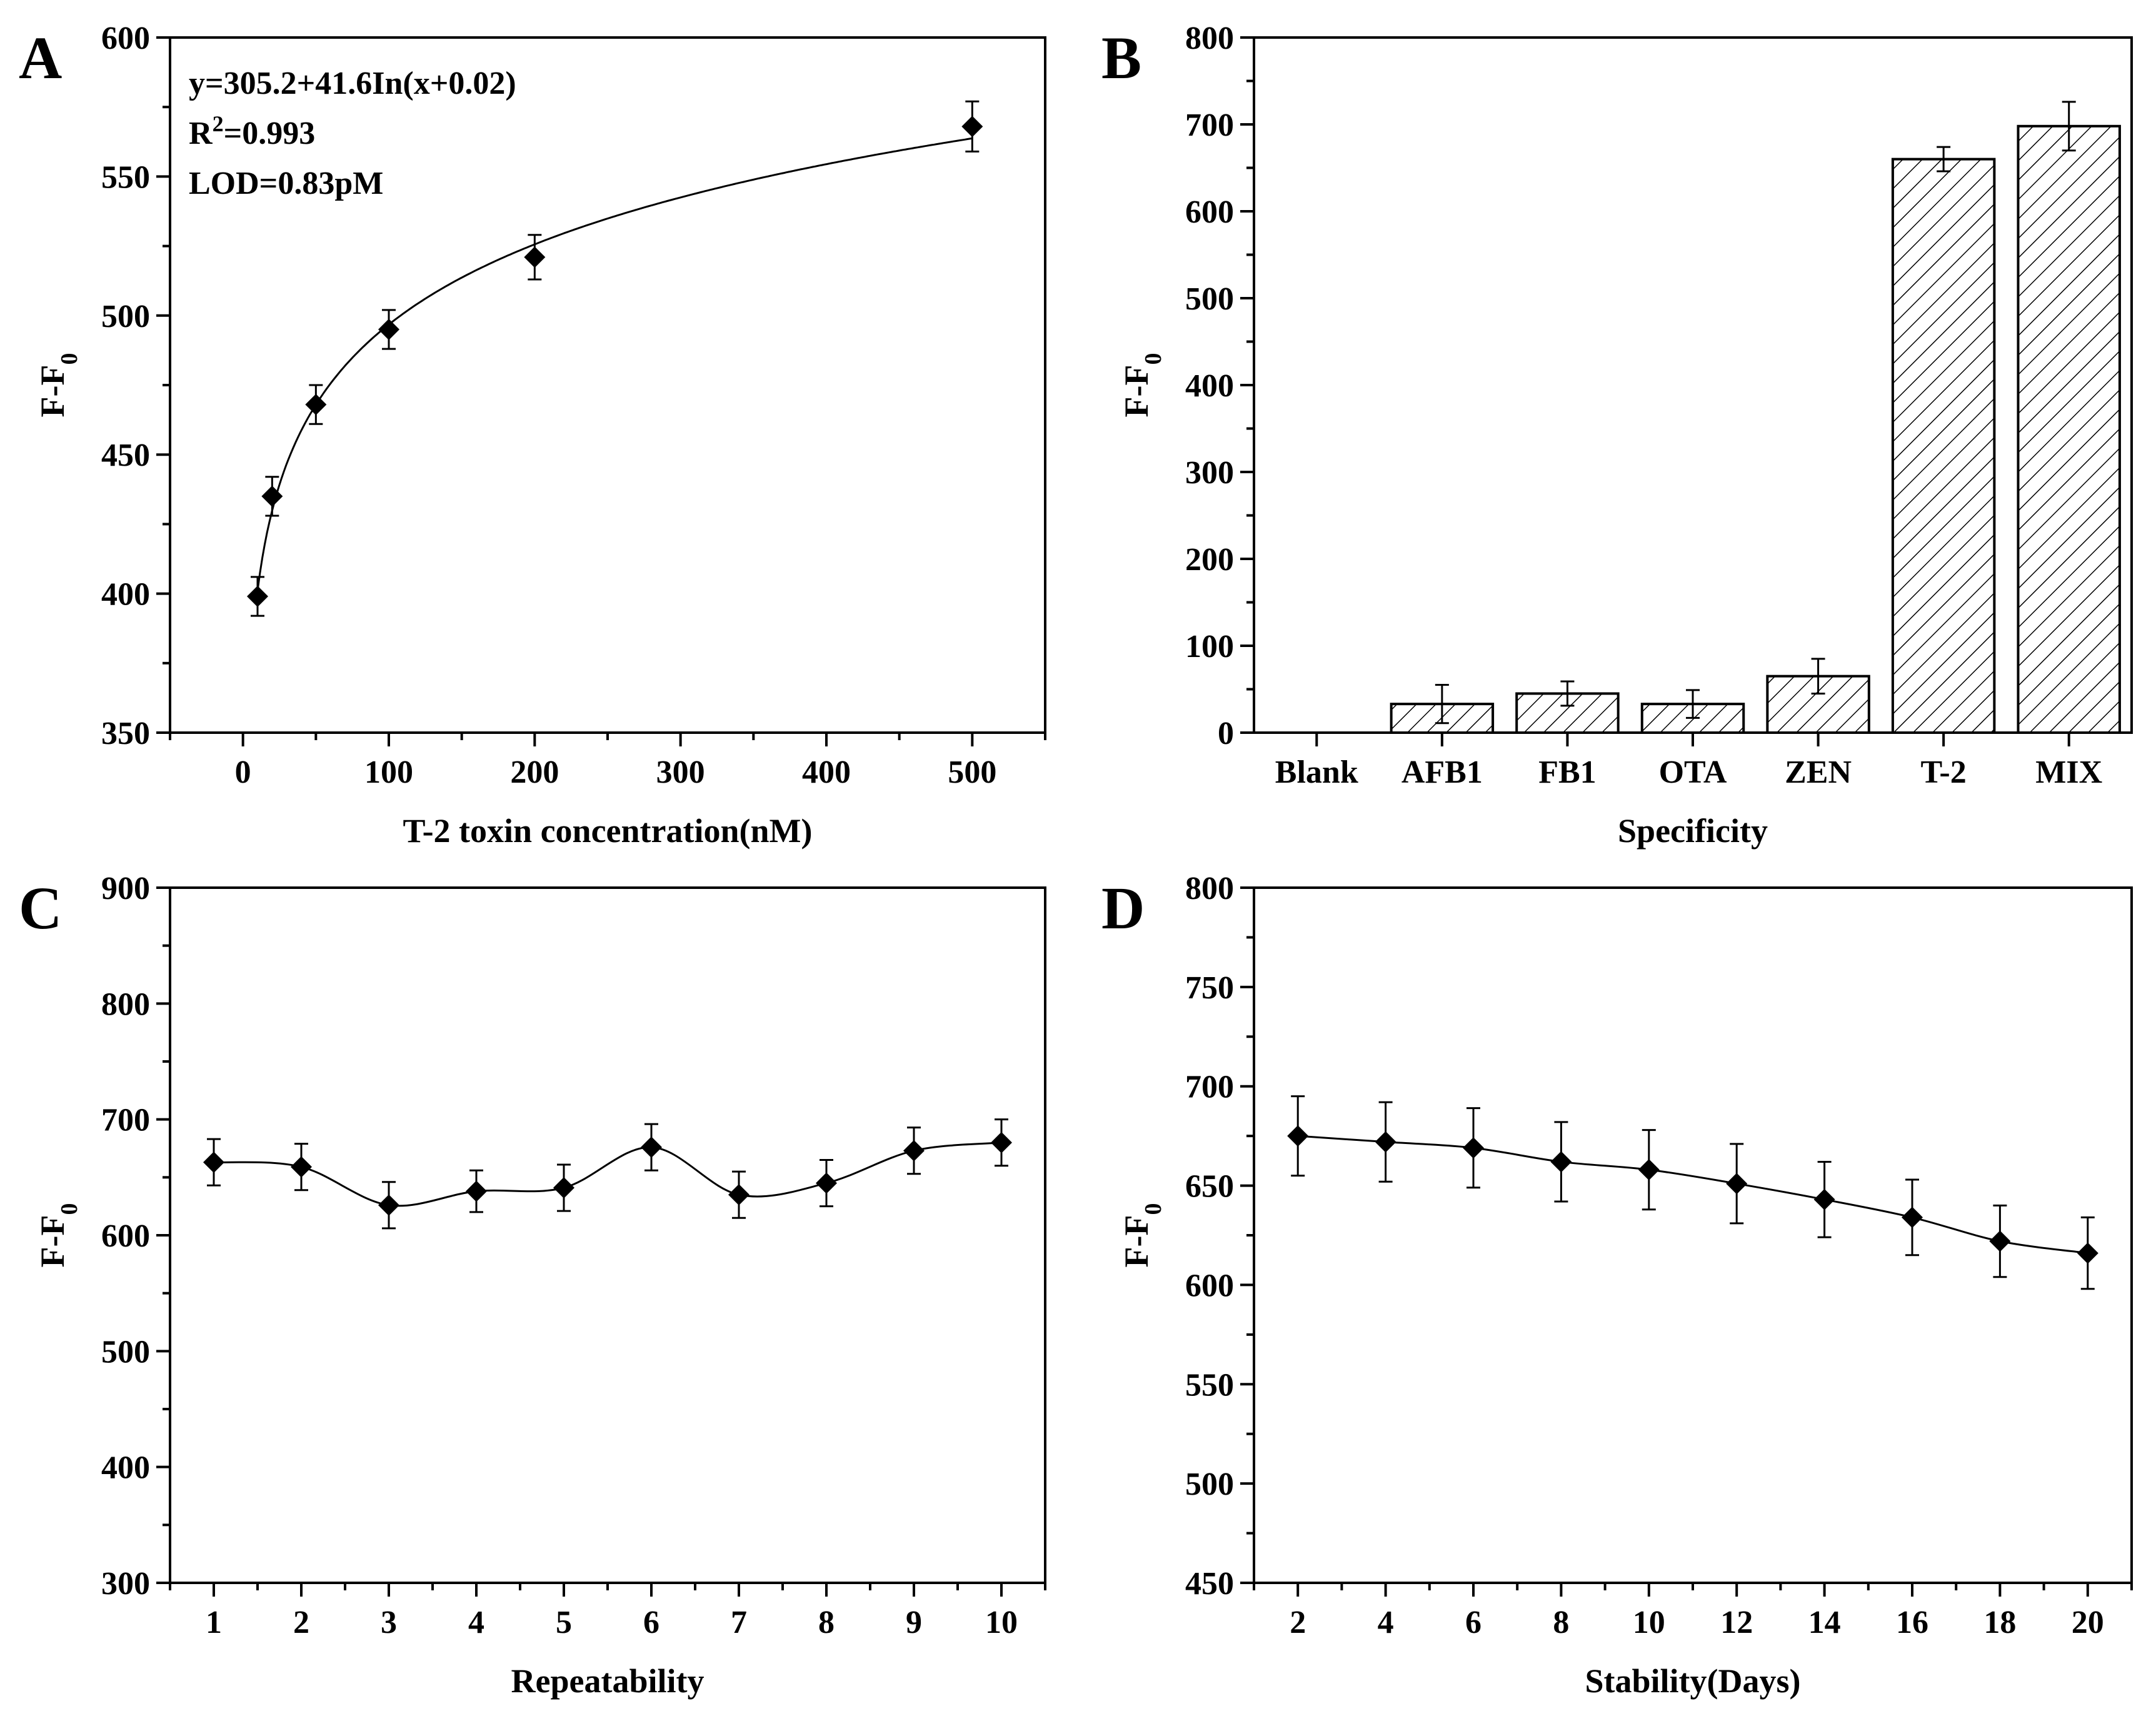 The height and width of the screenshot is (1716, 2156). What do you see at coordinates (125, 733) in the screenshot?
I see `y-tick-label: 350` at bounding box center [125, 733].